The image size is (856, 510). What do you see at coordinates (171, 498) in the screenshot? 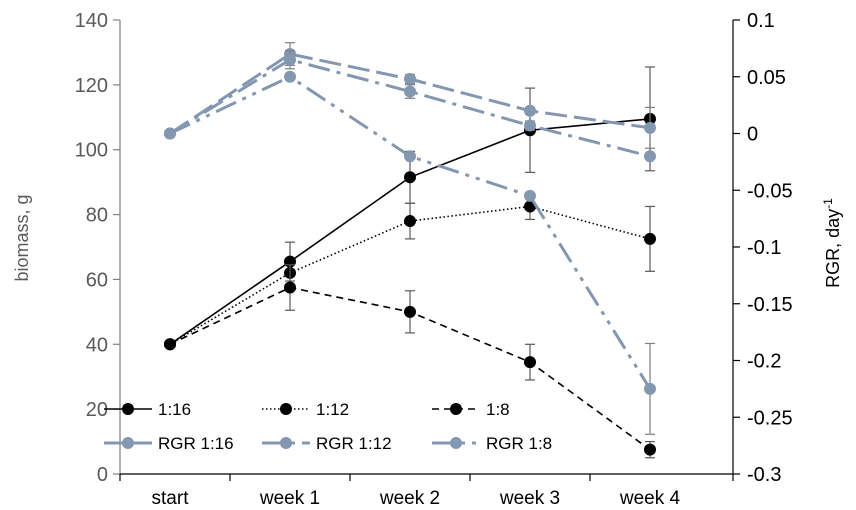
I see `x-tick-label: start` at bounding box center [171, 498].